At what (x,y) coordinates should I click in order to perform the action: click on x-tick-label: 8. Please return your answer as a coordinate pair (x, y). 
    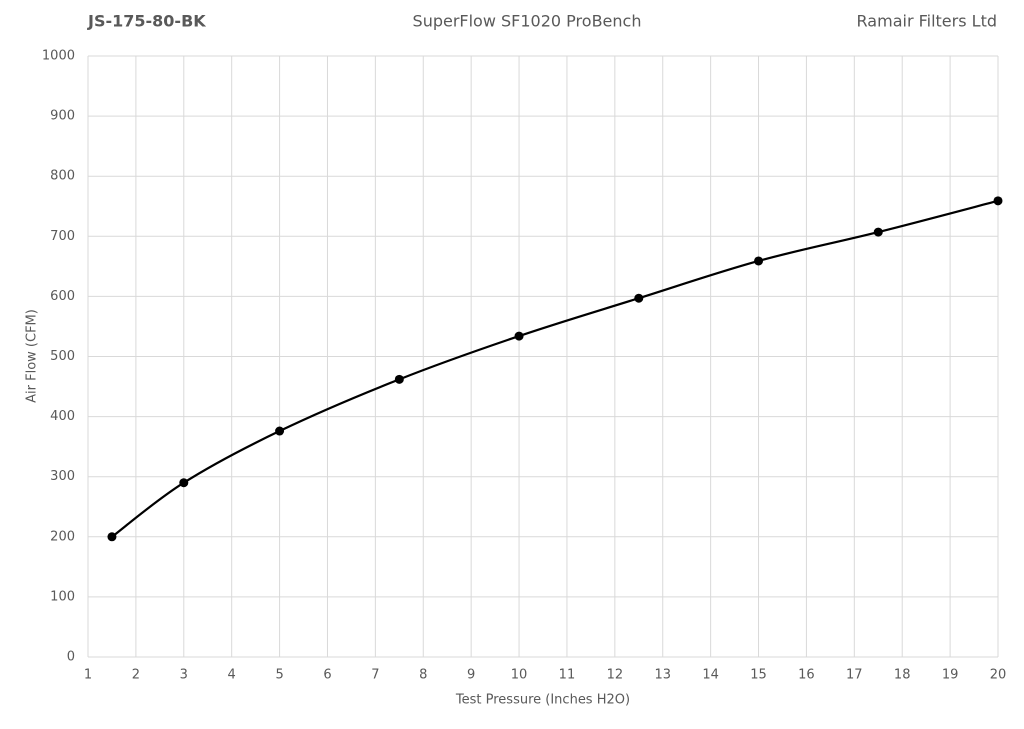
    Looking at the image, I should click on (423, 675).